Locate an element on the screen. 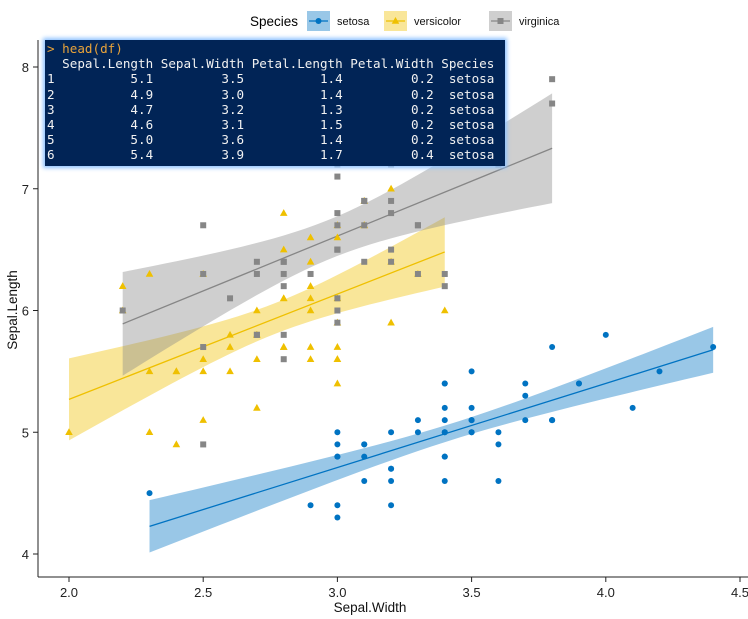 Image resolution: width=748 pixels, height=619 pixels. versicolor-regression-line is located at coordinates (256, 325).